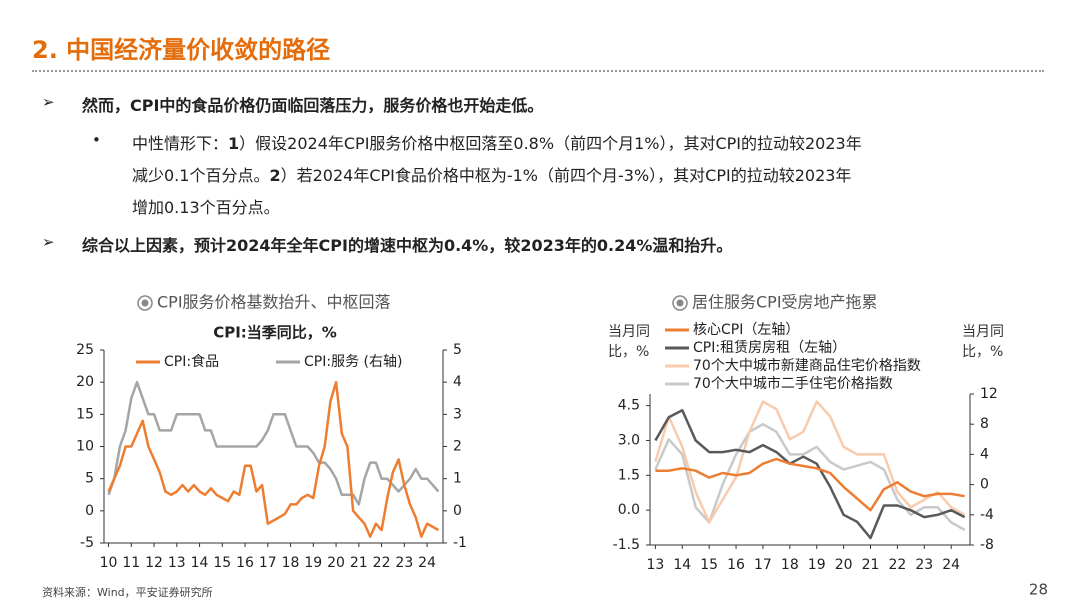 The image size is (1080, 608). I want to click on y-tick-label: 0.0, so click(629, 510).